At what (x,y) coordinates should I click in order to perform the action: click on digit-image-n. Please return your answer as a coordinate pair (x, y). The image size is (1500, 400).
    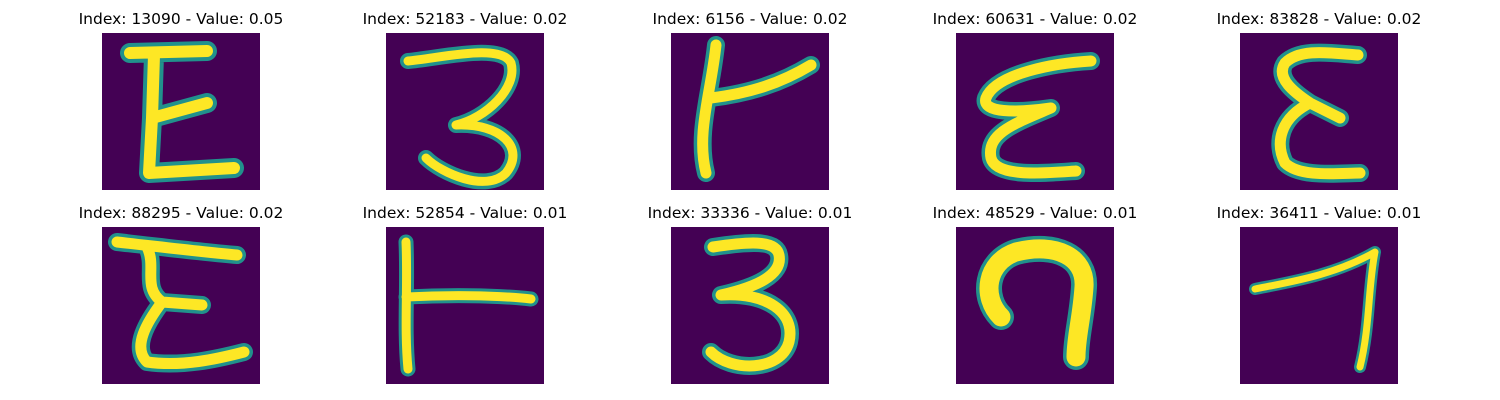
    Looking at the image, I should click on (1035, 305).